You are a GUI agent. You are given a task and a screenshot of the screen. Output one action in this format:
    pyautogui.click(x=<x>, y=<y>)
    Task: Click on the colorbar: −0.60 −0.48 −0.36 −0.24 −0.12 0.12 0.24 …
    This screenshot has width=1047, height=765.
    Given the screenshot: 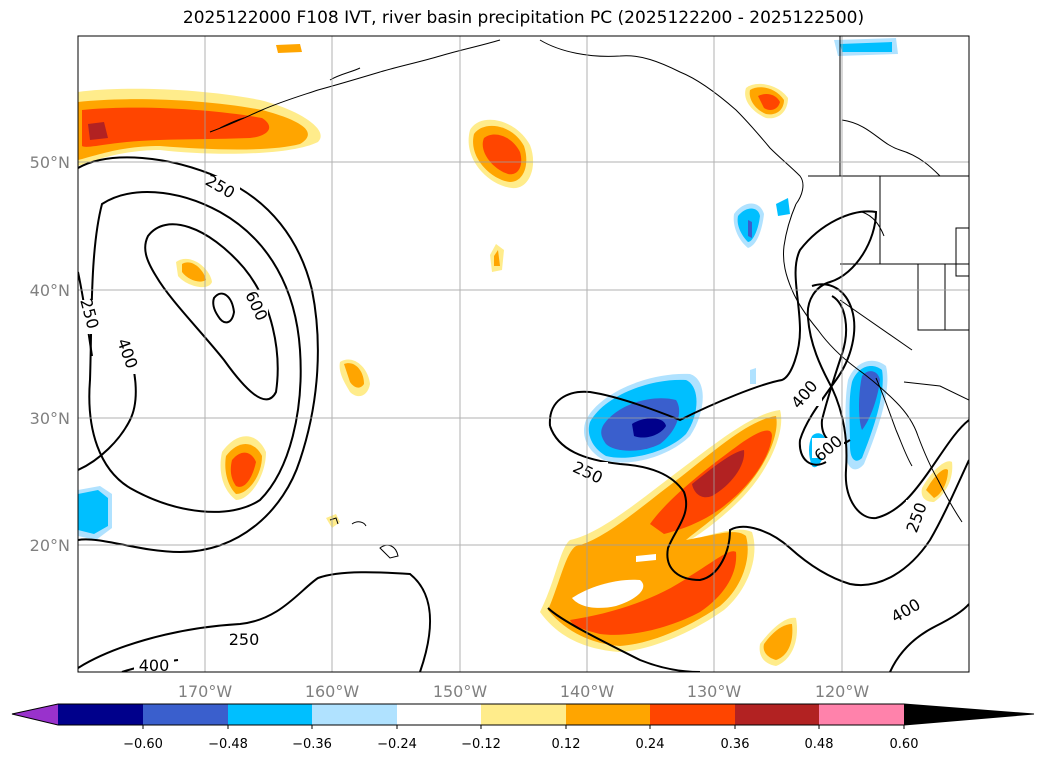 What is the action you would take?
    pyautogui.click(x=523, y=727)
    